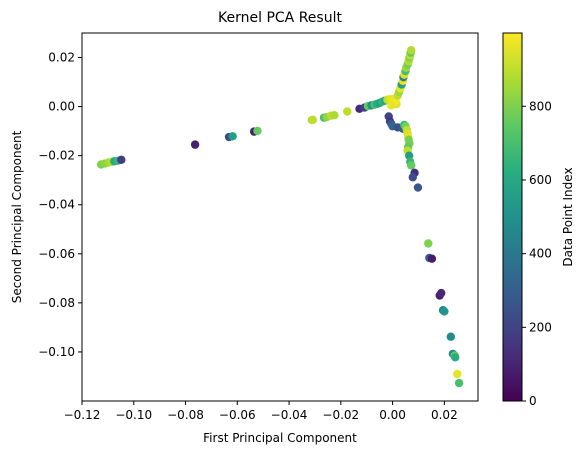 The width and height of the screenshot is (587, 455). What do you see at coordinates (82, 415) in the screenshot?
I see `x-tick-label: −0.12` at bounding box center [82, 415].